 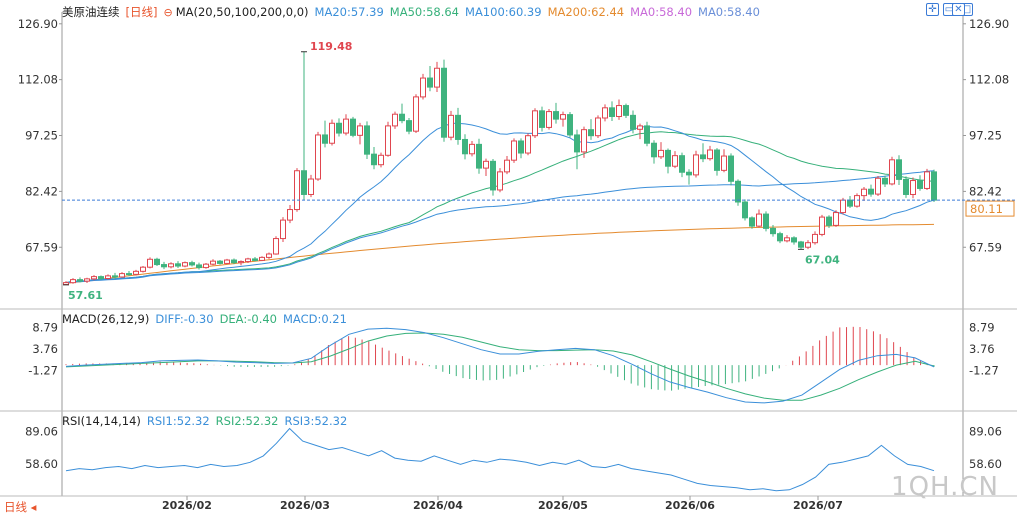 I want to click on x-axis-tick: 2026/03, so click(x=305, y=505).